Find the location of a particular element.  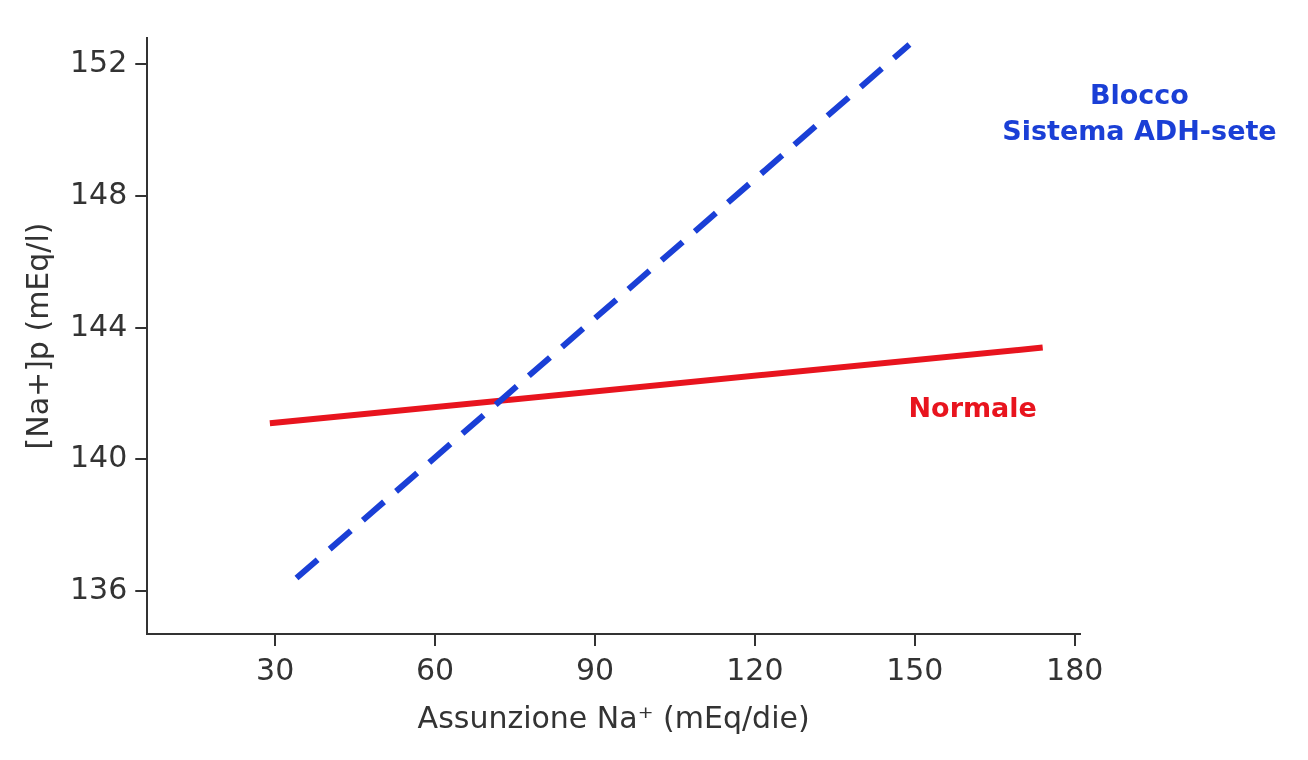

x-tick-label: 150 is located at coordinates (915, 669).